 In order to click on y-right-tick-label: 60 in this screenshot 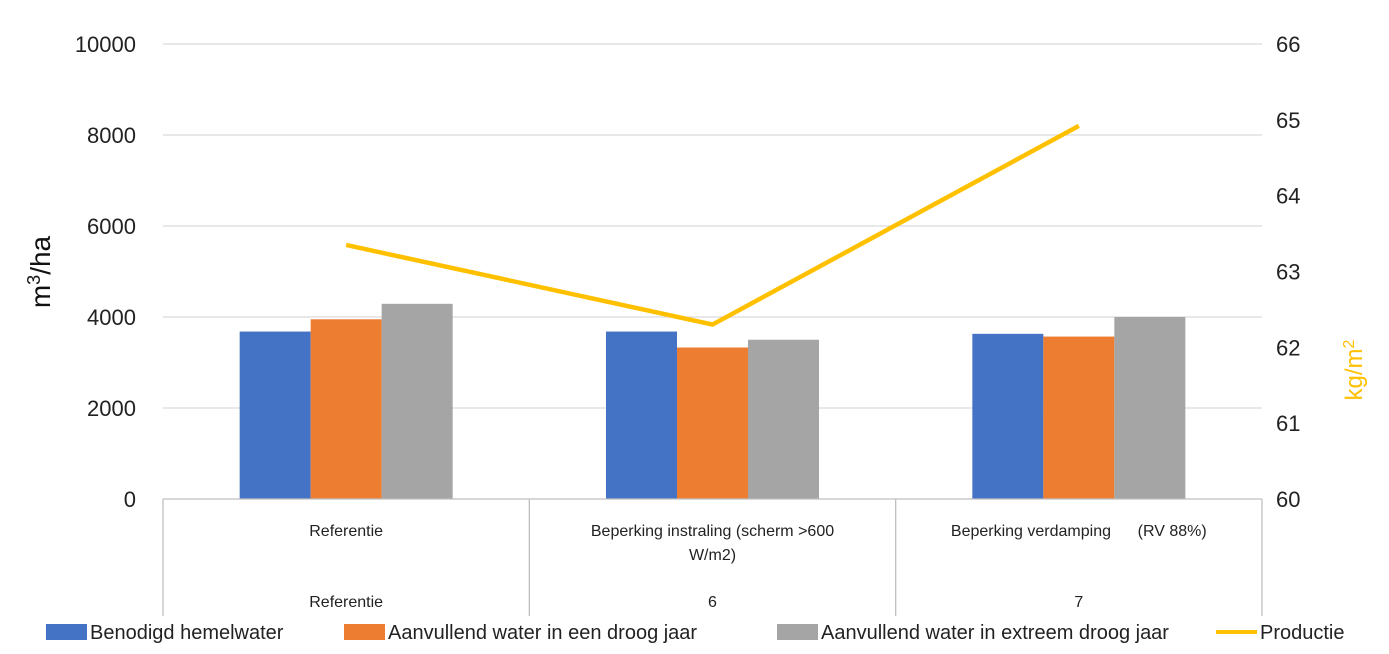, I will do `click(1288, 499)`.